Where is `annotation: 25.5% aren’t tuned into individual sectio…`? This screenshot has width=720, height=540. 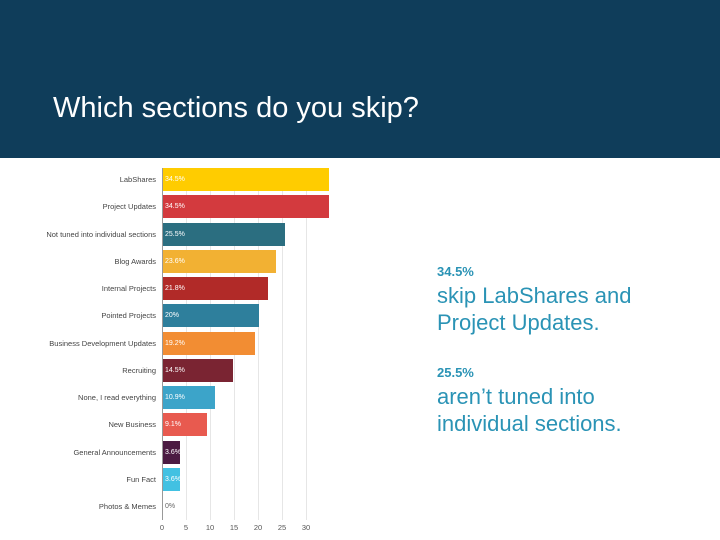 annotation: 25.5% aren’t tuned into individual sectio… is located at coordinates (567, 401).